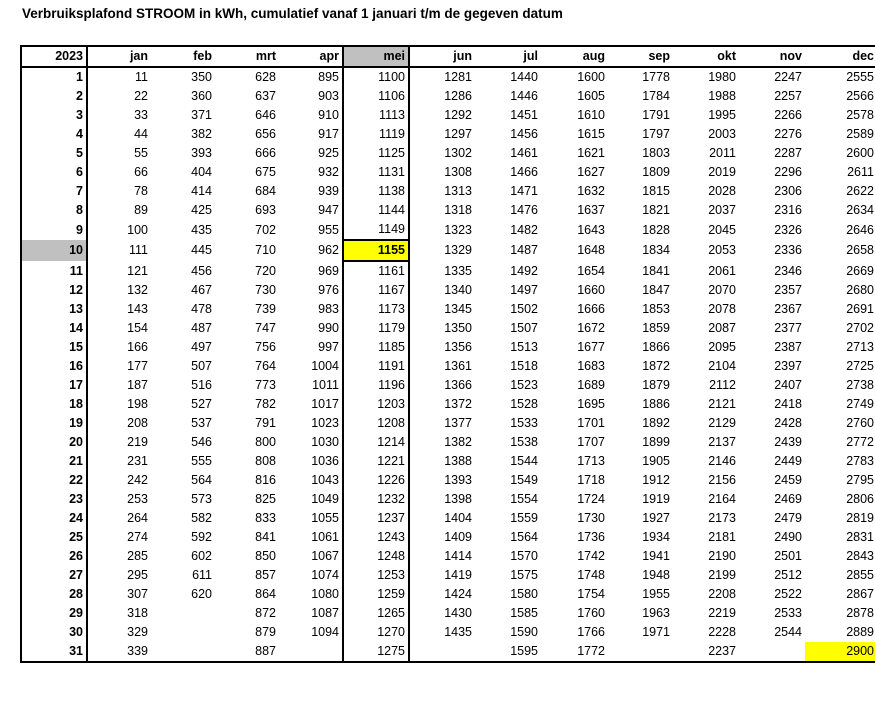  What do you see at coordinates (722, 651) in the screenshot?
I see `cell-okt: 2237` at bounding box center [722, 651].